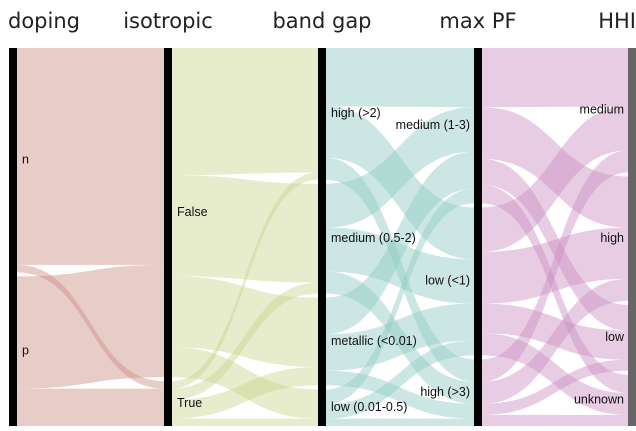  What do you see at coordinates (25, 159) in the screenshot?
I see `category-label: n` at bounding box center [25, 159].